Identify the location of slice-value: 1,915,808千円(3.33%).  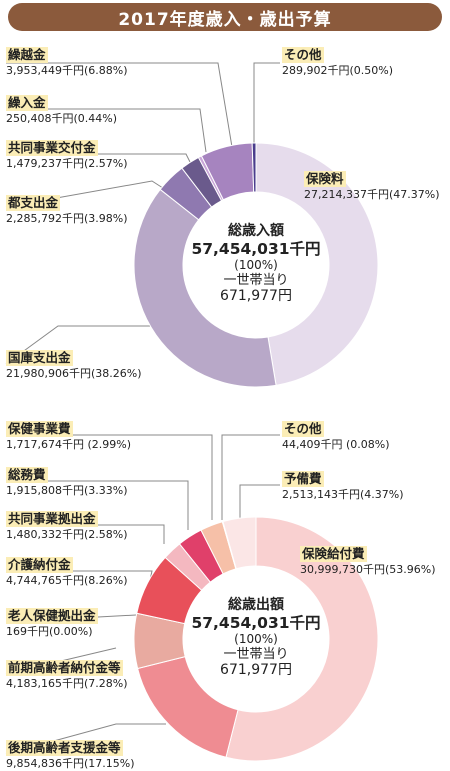
(67, 490).